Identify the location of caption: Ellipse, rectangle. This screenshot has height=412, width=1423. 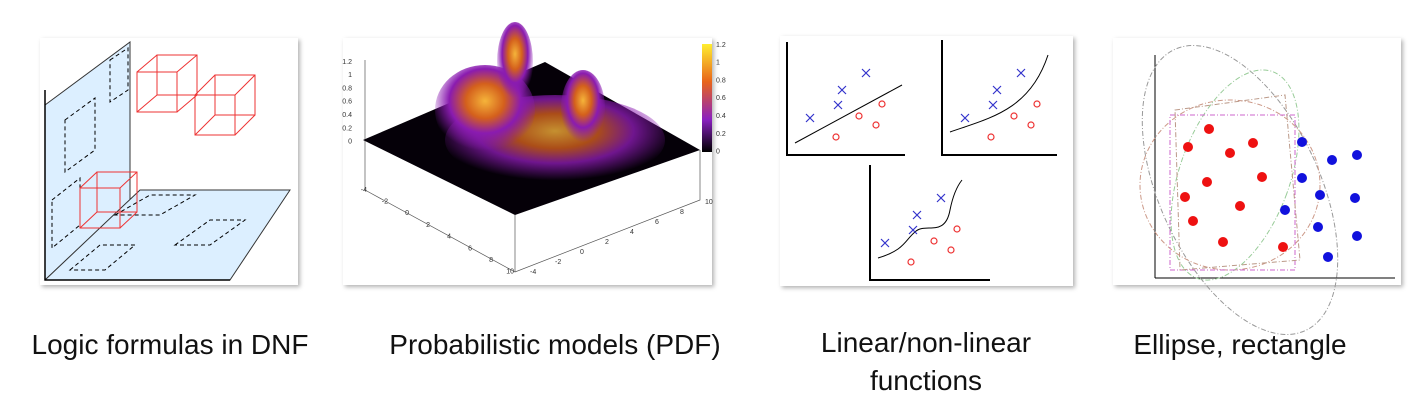
(1240, 344).